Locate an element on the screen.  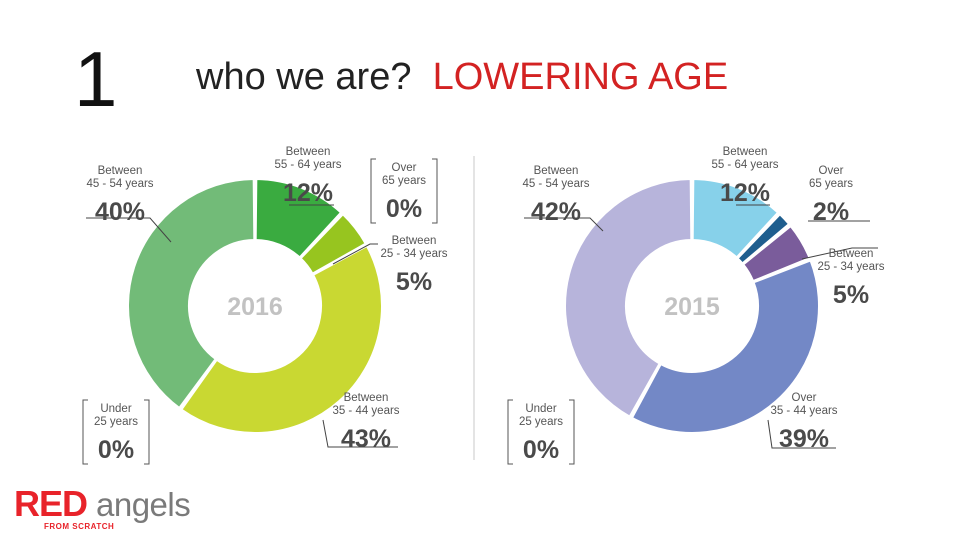
donut-chart-2015: 2015 is located at coordinates (692, 305).